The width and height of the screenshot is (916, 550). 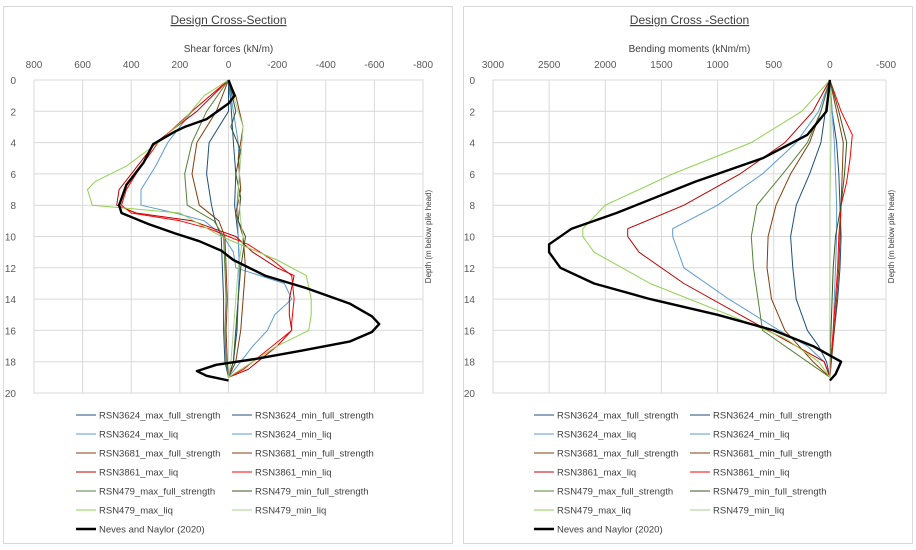 What do you see at coordinates (661, 65) in the screenshot?
I see `x-tick-label: 1500` at bounding box center [661, 65].